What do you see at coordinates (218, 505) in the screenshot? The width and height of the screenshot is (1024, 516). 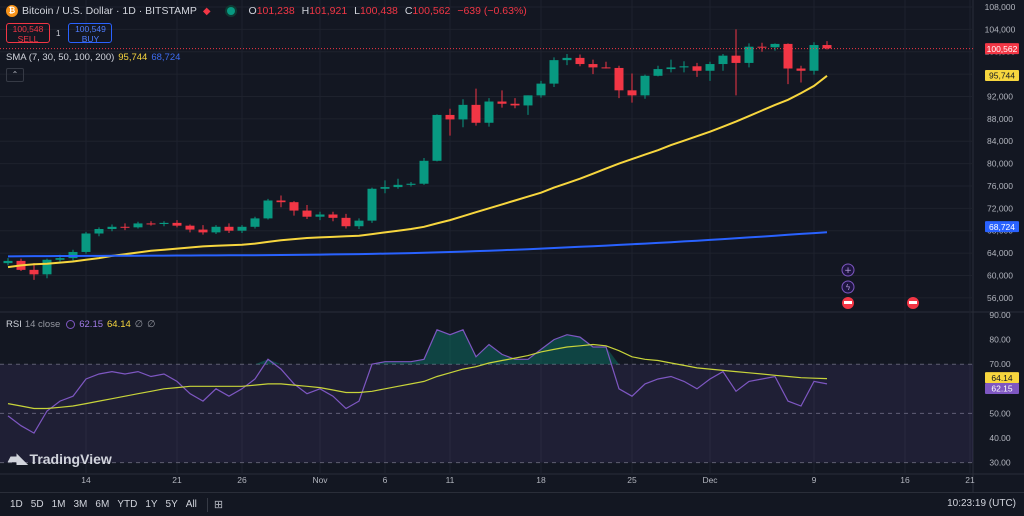 I see `calendar-icon: ⊞` at bounding box center [218, 505].